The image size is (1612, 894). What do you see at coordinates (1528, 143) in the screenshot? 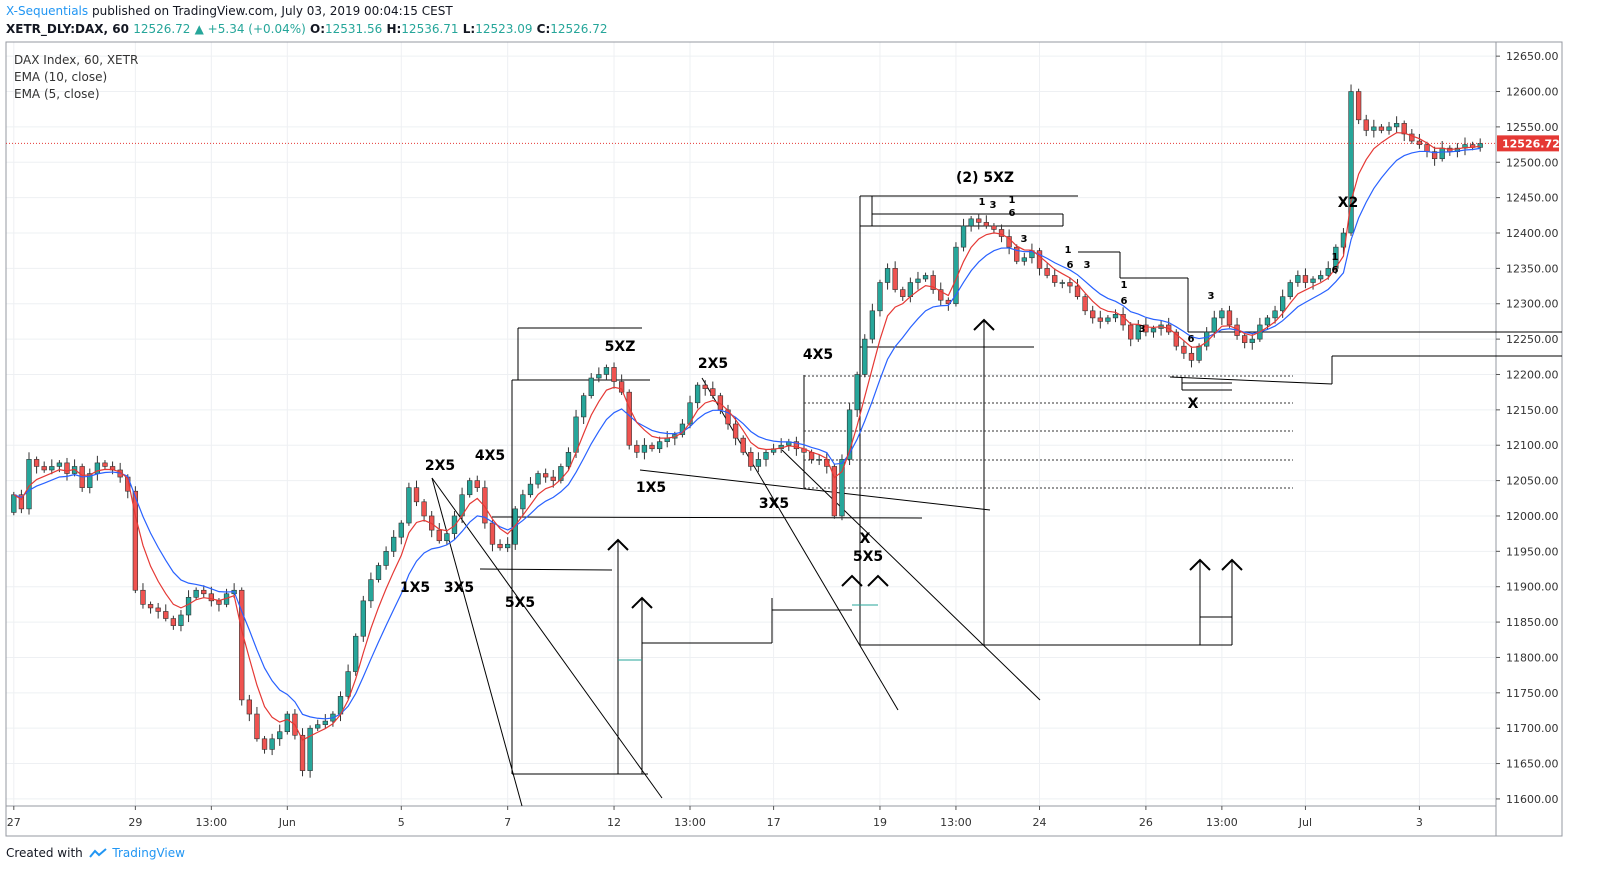
I see `current-price-tag` at bounding box center [1528, 143].